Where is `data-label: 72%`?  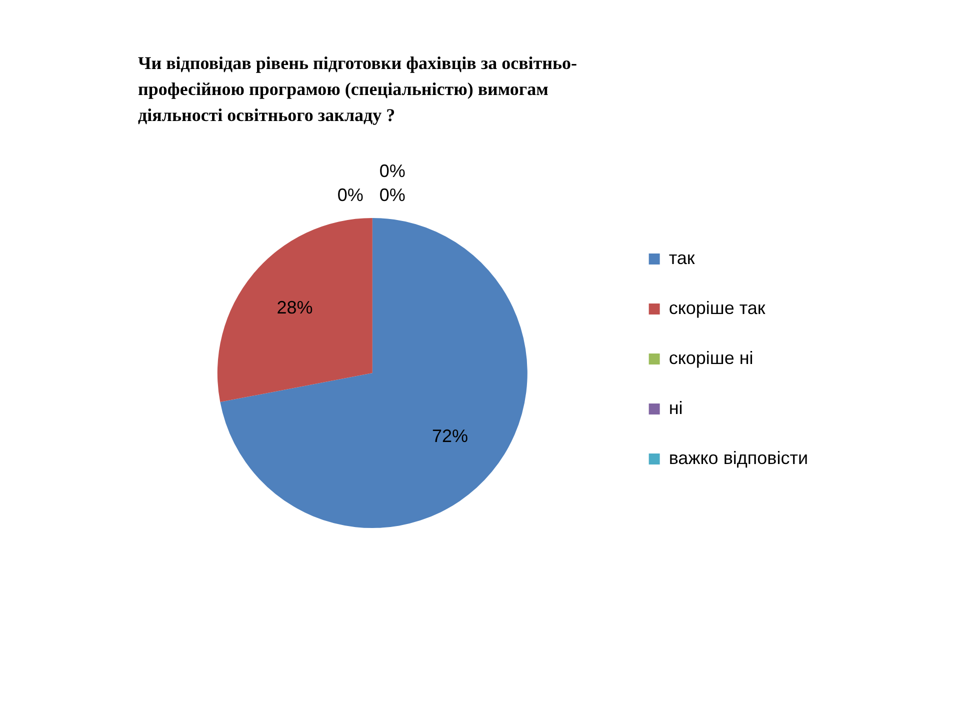 data-label: 72% is located at coordinates (450, 436).